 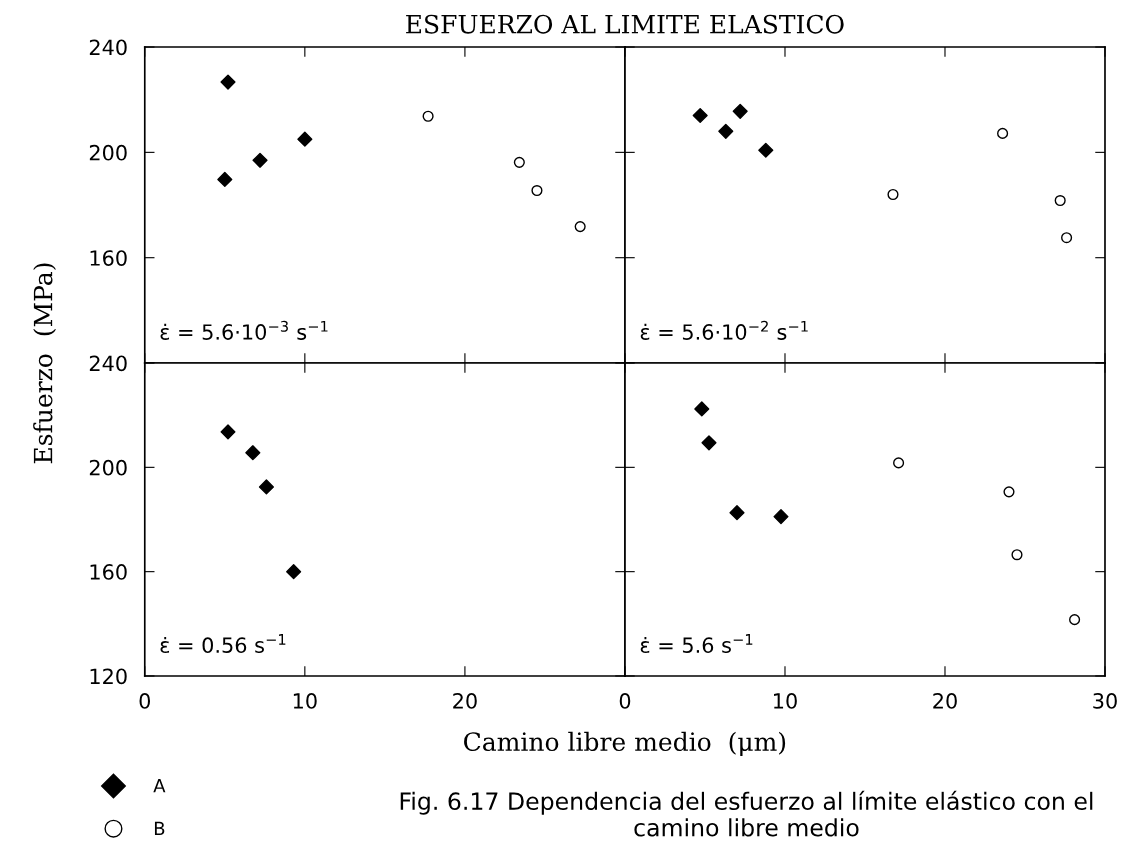 What do you see at coordinates (625, 24) in the screenshot?
I see `chart-title: ESFUERZO AL LIMITE ELASTICO` at bounding box center [625, 24].